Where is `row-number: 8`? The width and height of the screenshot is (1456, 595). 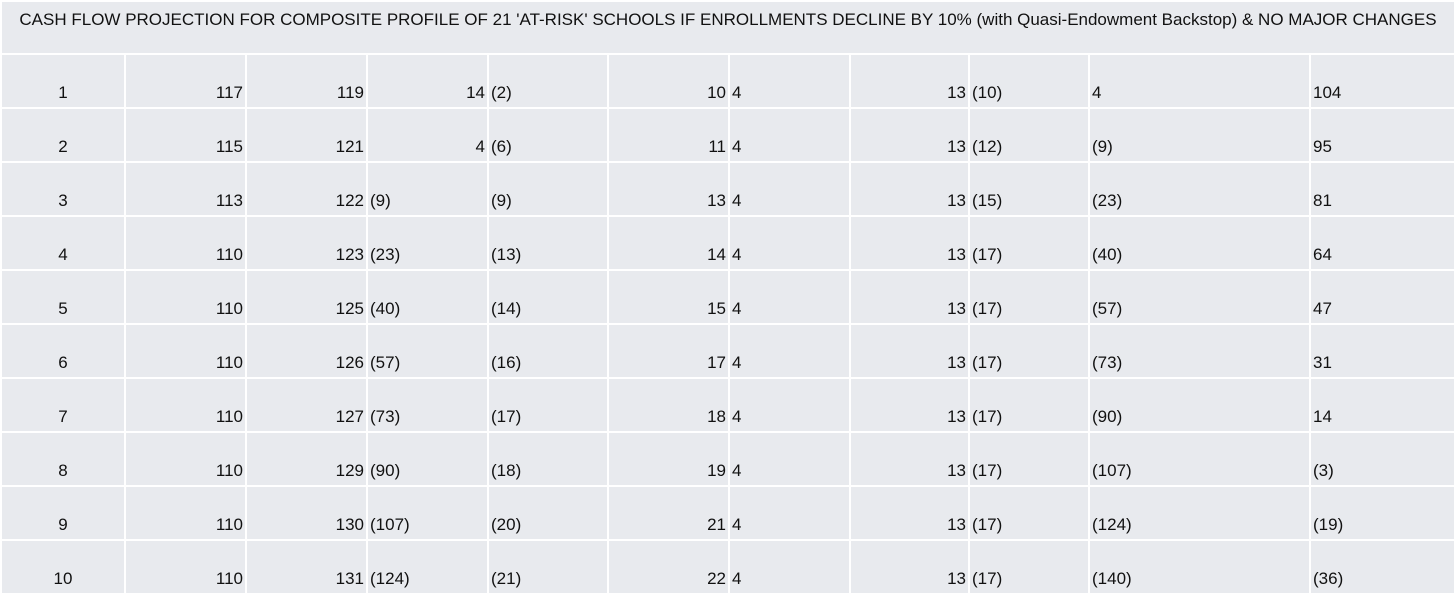 row-number: 8 is located at coordinates (64, 459).